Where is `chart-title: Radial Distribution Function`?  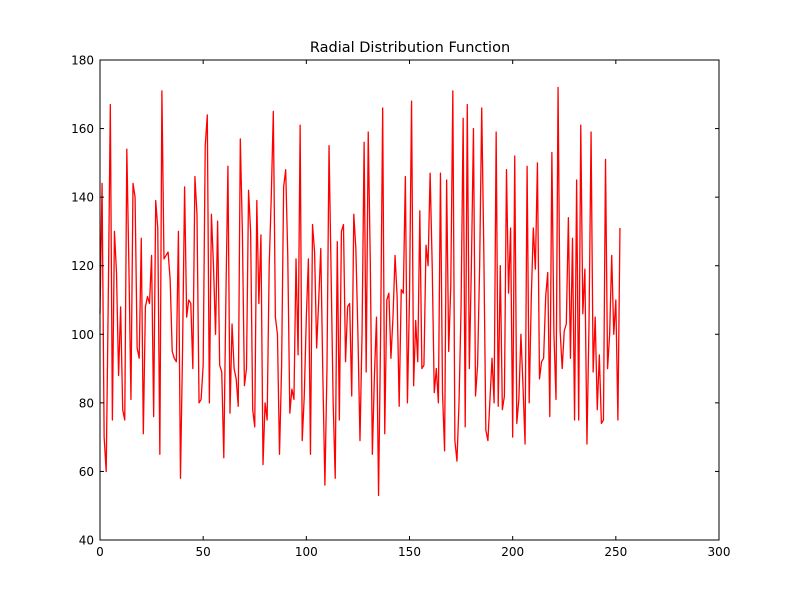
chart-title: Radial Distribution Function is located at coordinates (410, 48).